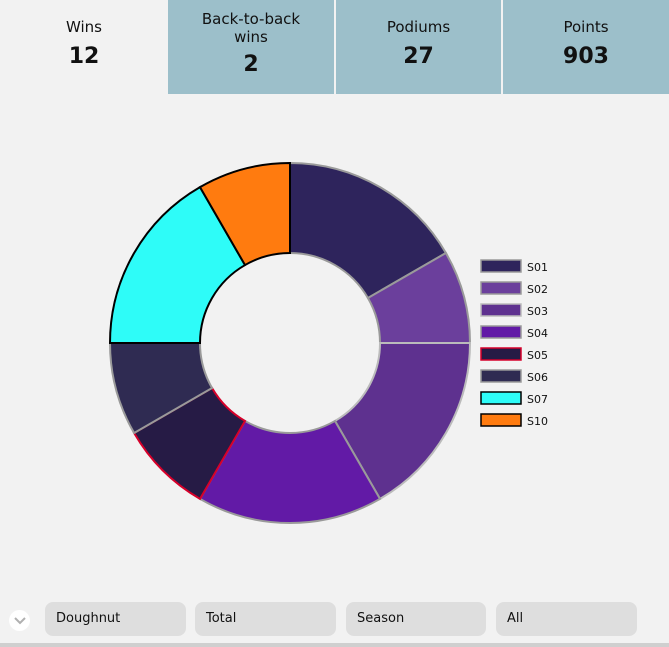 The height and width of the screenshot is (647, 669). Describe the element at coordinates (251, 47) in the screenshot. I see `stat-back-to-back: Back-to-back wins 2` at that location.